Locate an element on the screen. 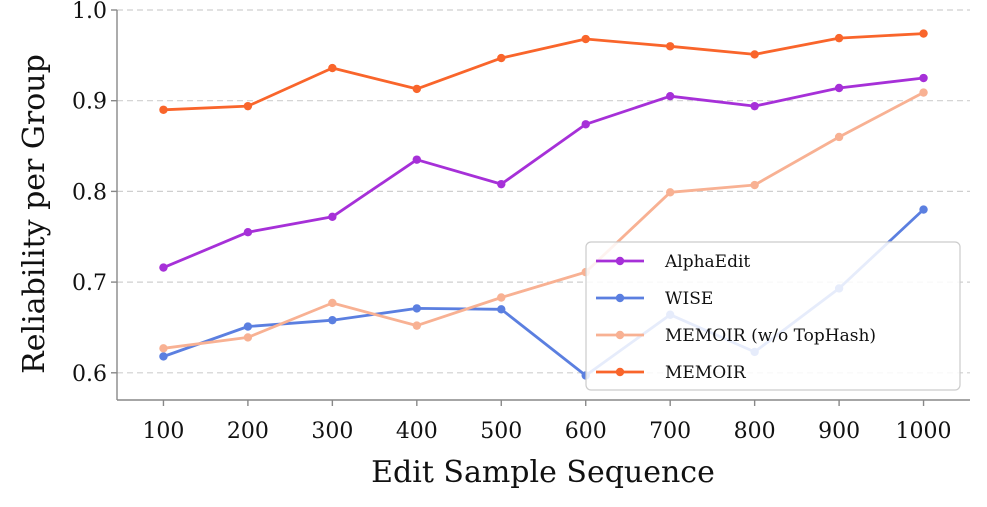 The width and height of the screenshot is (987, 507). x-tick-label: 400 is located at coordinates (417, 431).